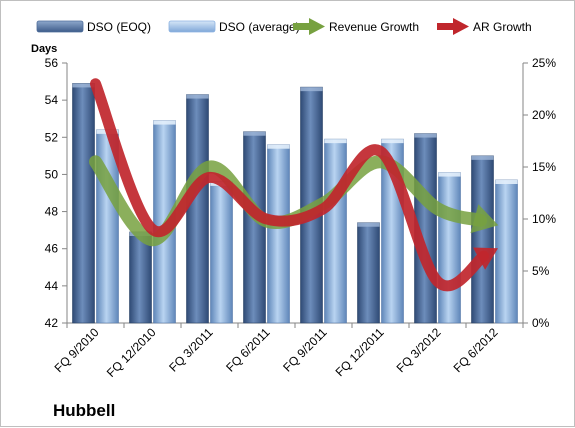 This screenshot has width=575, height=428. I want to click on right-tick-label: 0%, so click(541, 323).